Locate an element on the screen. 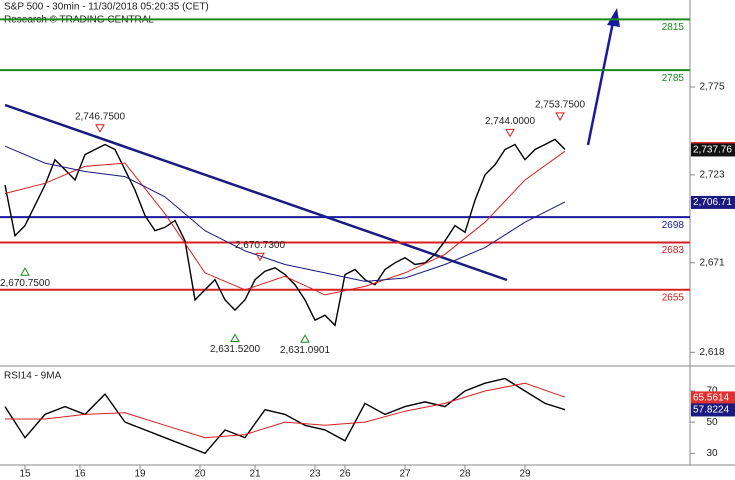  x-tick-label: 29 is located at coordinates (525, 474).